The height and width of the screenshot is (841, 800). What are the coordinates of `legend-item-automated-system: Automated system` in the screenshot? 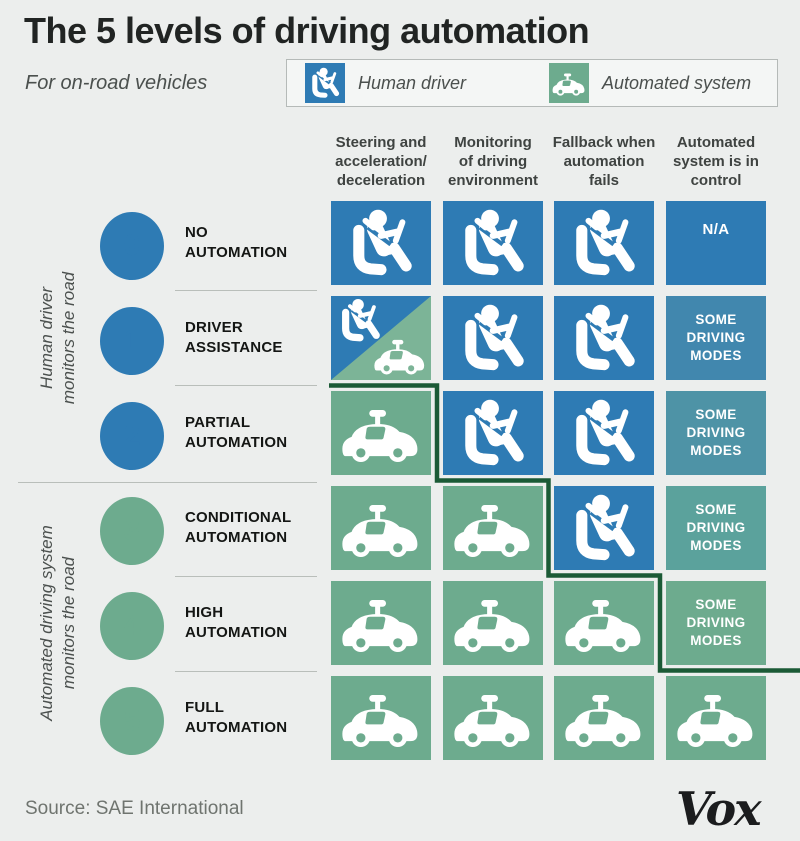 It's located at (650, 83).